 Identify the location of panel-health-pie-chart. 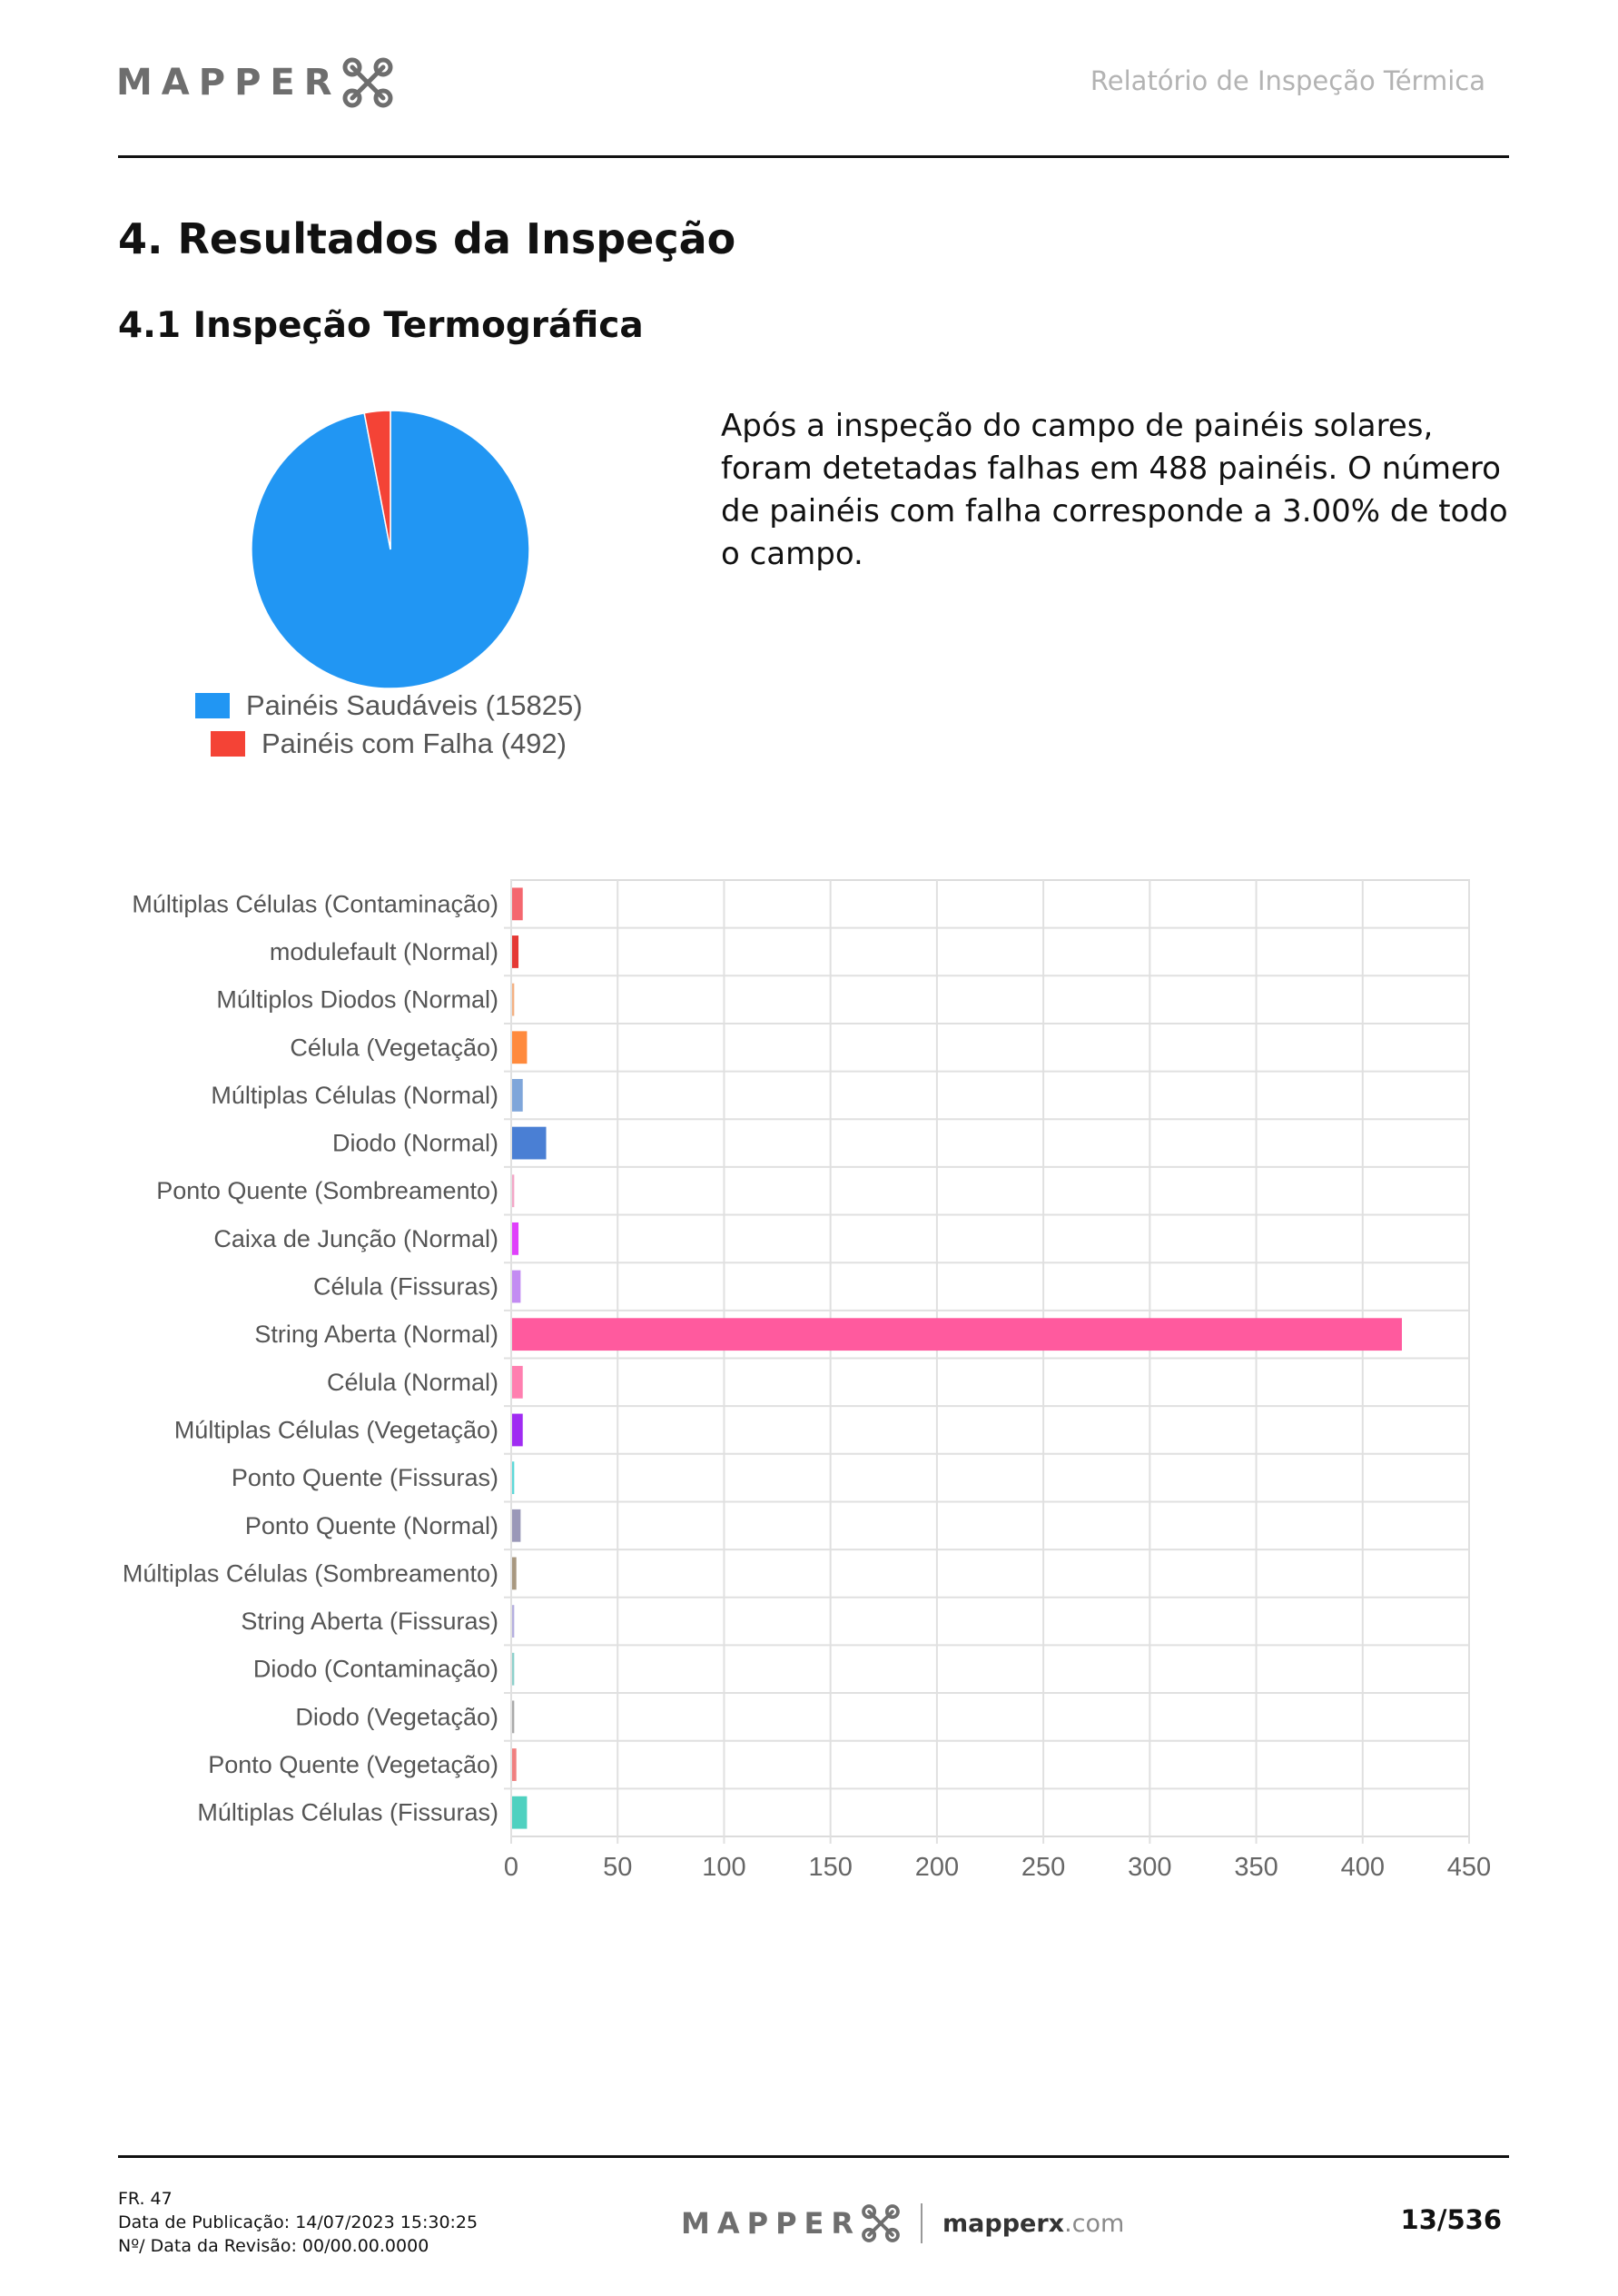
(390, 549).